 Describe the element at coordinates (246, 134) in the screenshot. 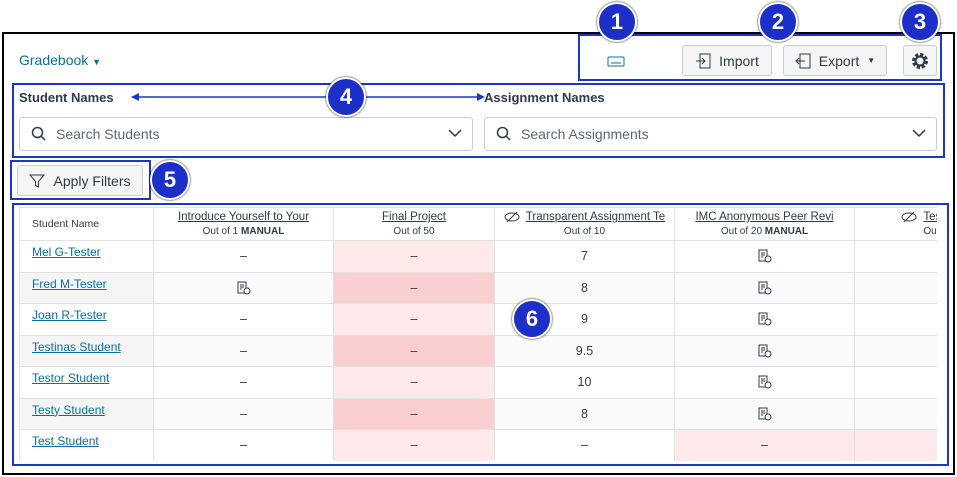

I see `student-search: Search Students` at that location.